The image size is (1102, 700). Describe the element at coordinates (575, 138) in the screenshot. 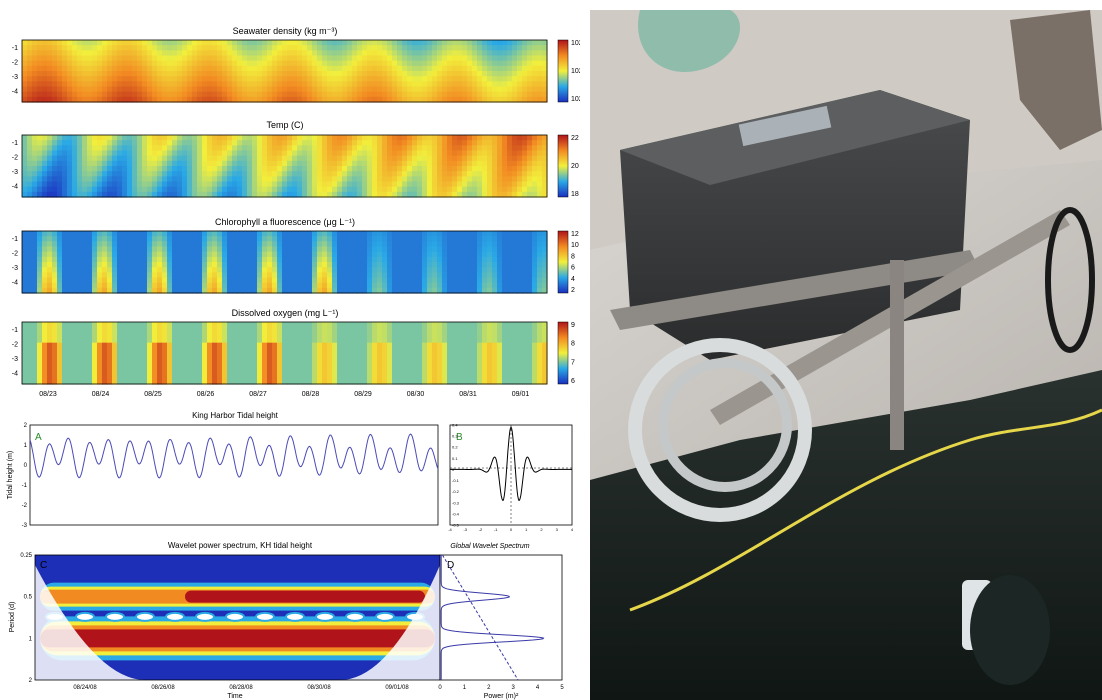

I see `colorbar-tick-label: 22` at that location.